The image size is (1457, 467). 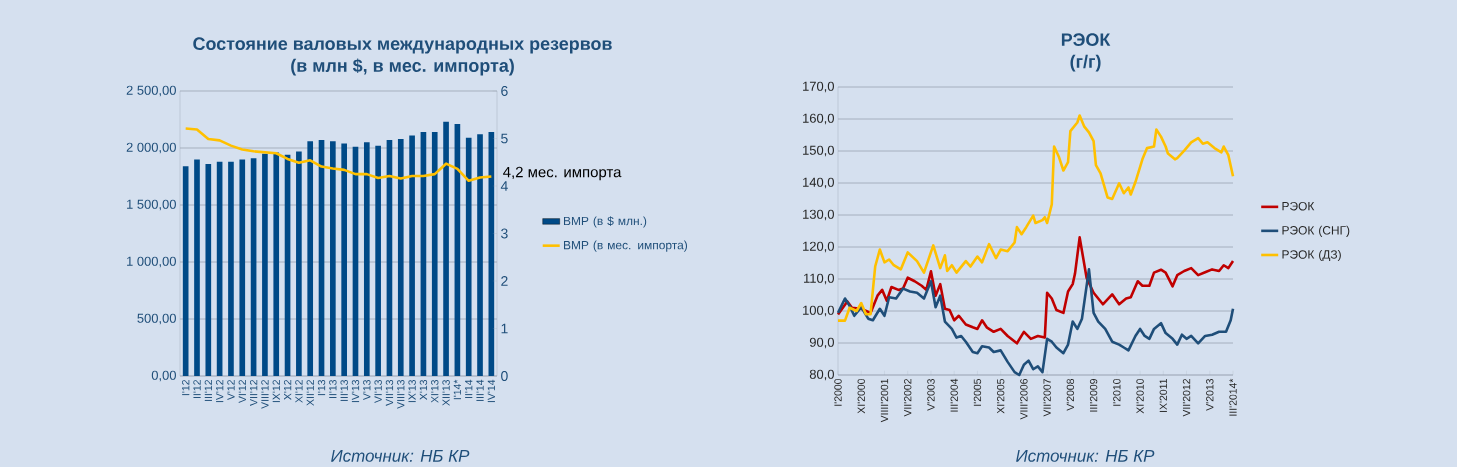 I want to click on chart-subtitle: (г/г), so click(x=1085, y=63).